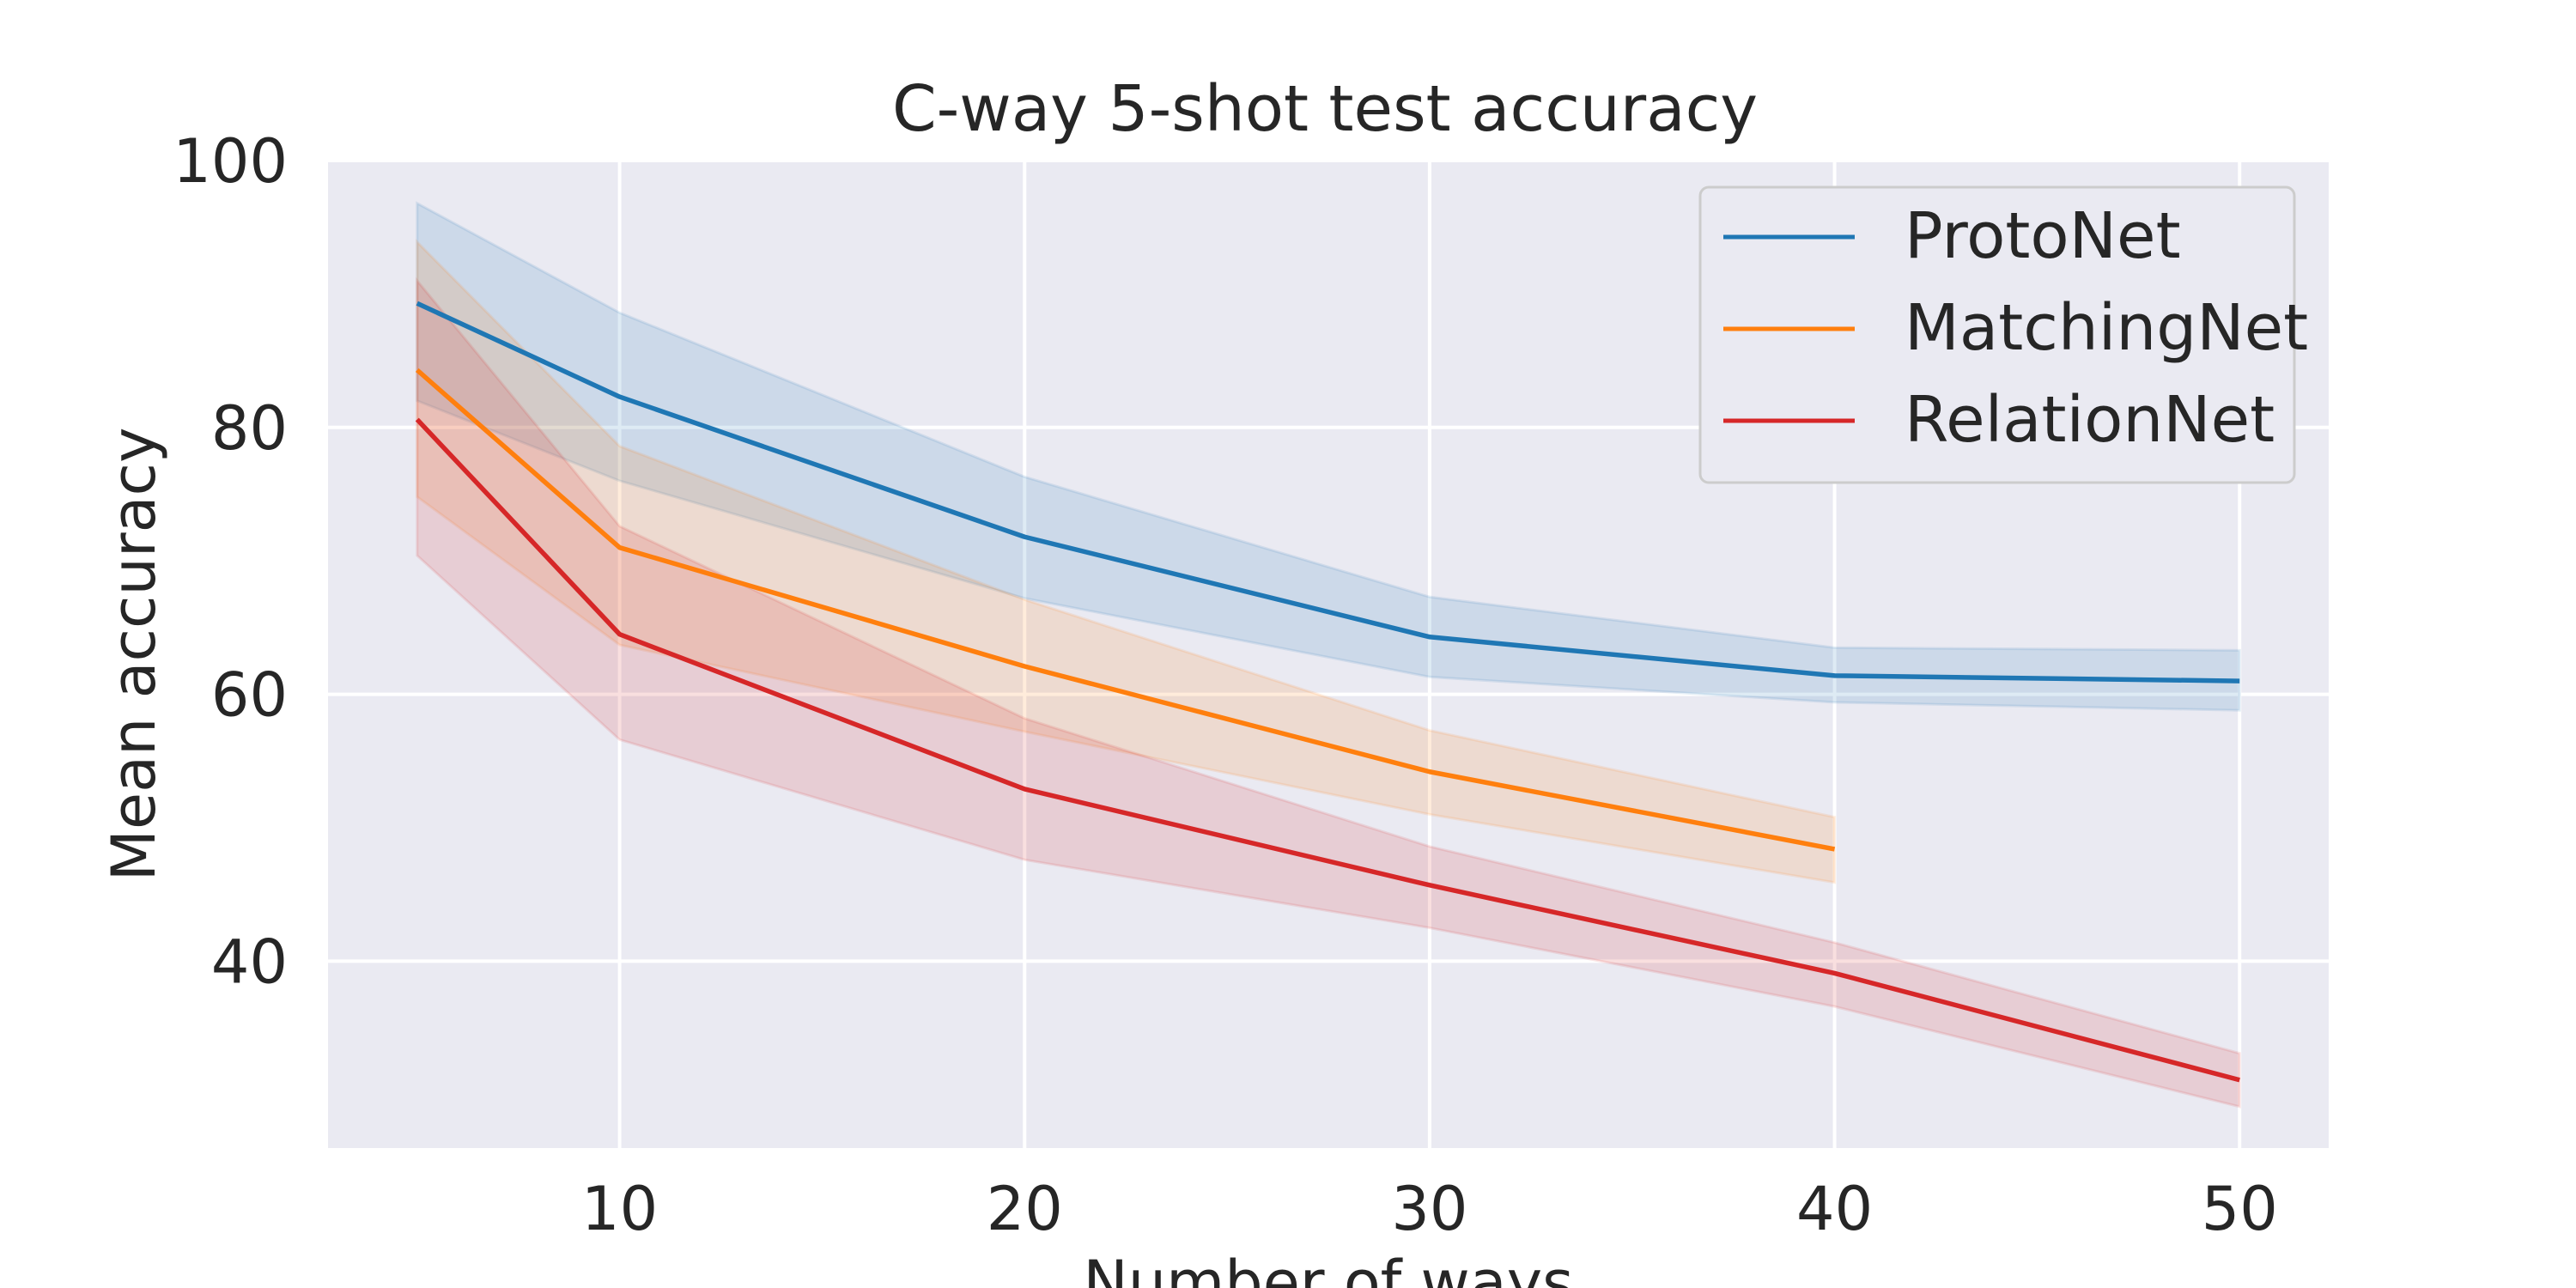 This screenshot has height=1288, width=2576. Describe the element at coordinates (619, 1209) in the screenshot. I see `x-tick-label: 10` at that location.